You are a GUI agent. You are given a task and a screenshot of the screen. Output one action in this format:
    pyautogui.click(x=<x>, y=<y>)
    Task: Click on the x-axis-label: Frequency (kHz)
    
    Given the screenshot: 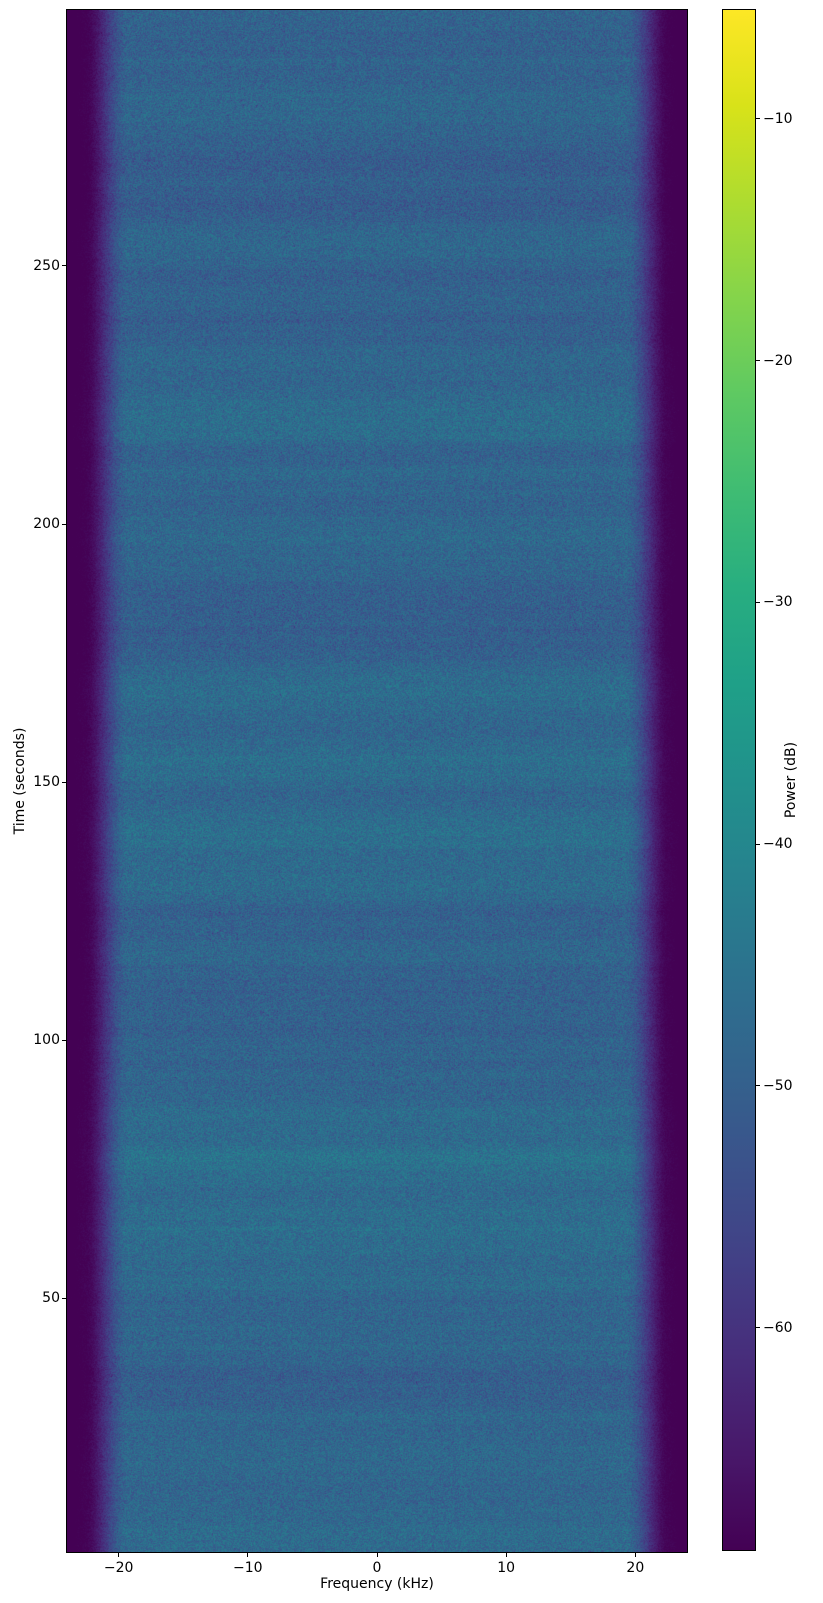 What is the action you would take?
    pyautogui.click(x=377, y=1584)
    